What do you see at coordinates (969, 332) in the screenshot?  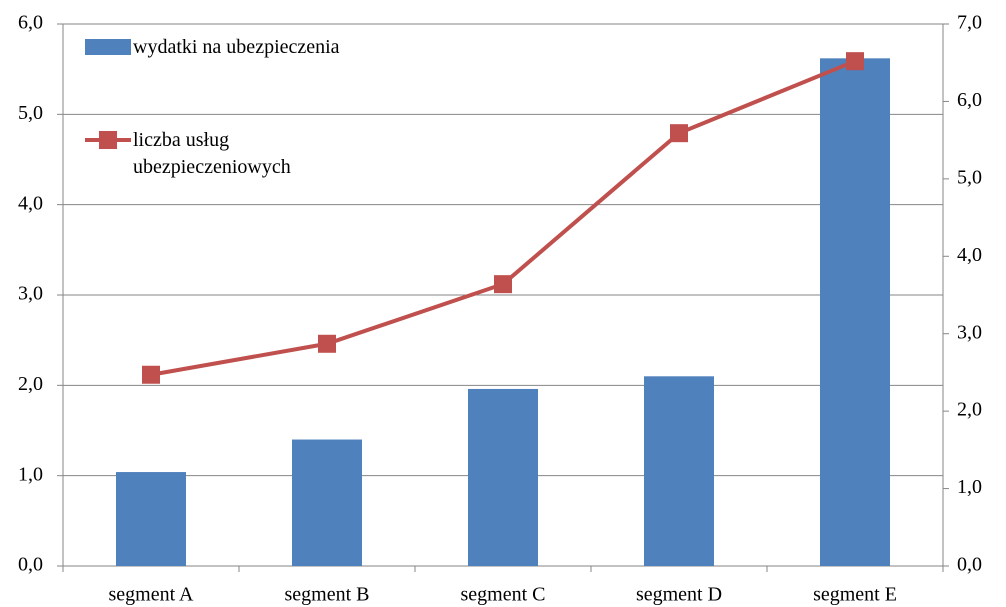 I see `y2-tick-label: 3,0` at bounding box center [969, 332].